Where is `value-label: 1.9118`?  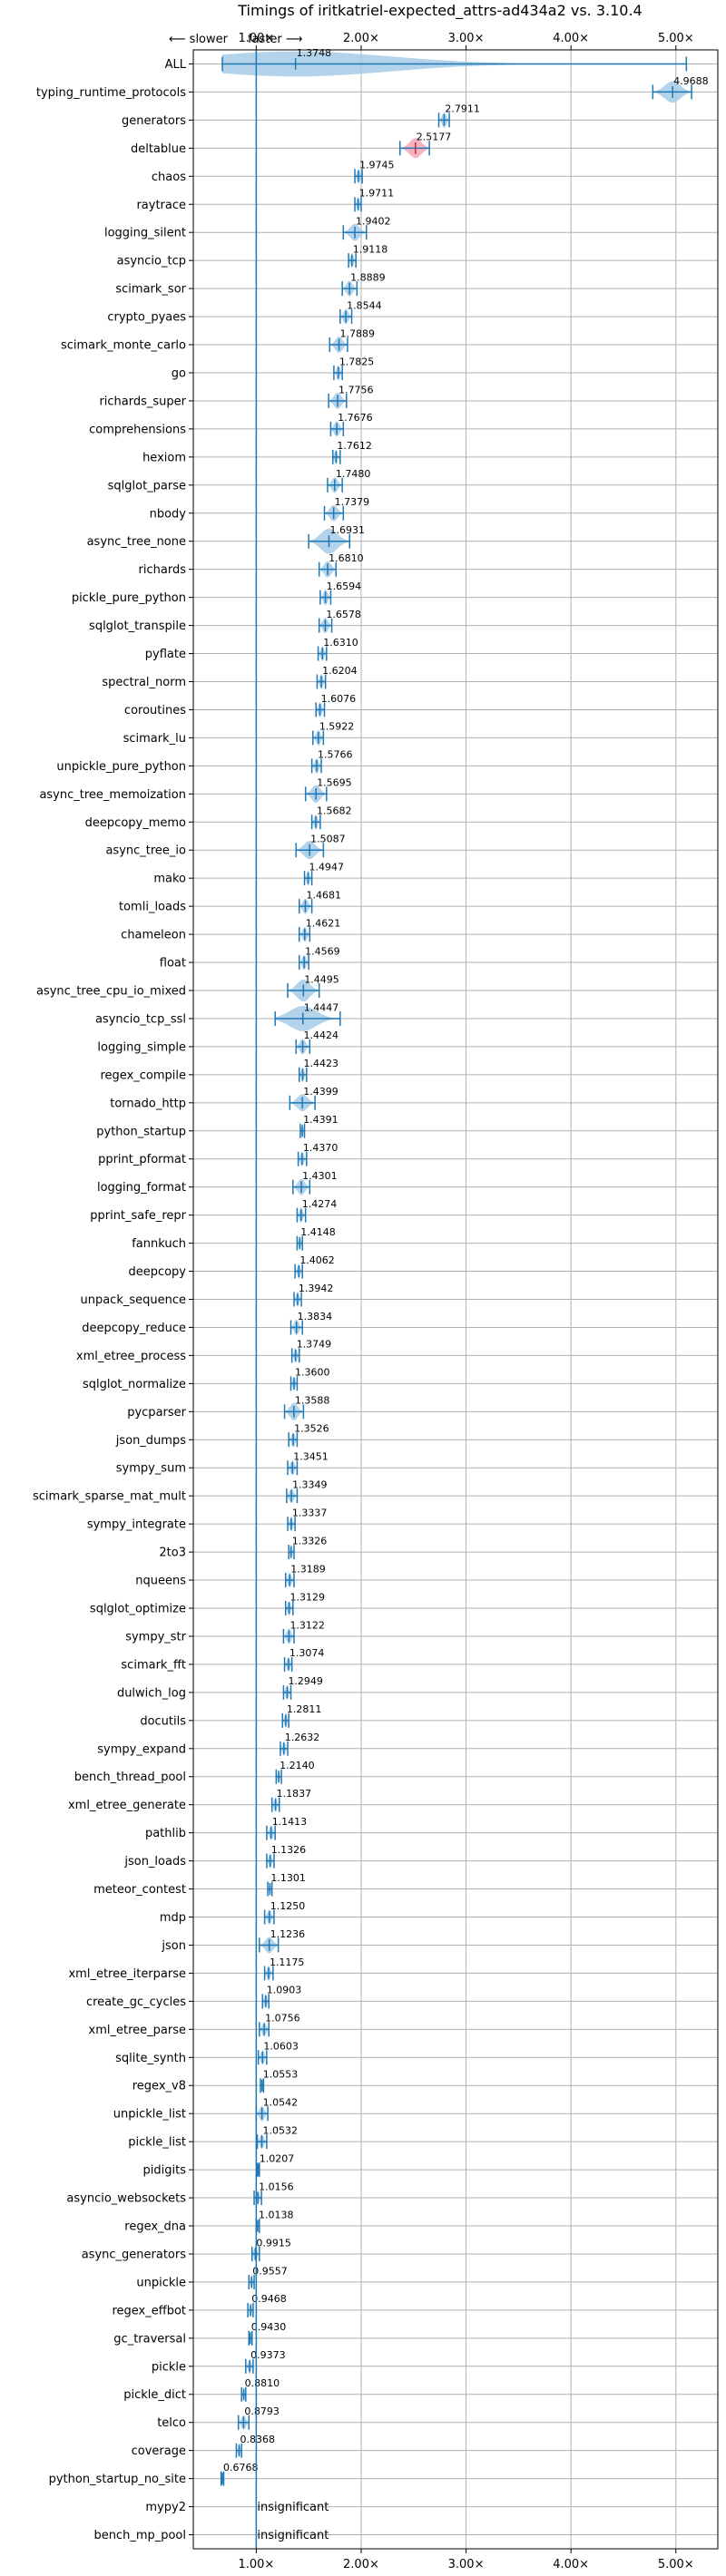
value-label: 1.9118 is located at coordinates (370, 249).